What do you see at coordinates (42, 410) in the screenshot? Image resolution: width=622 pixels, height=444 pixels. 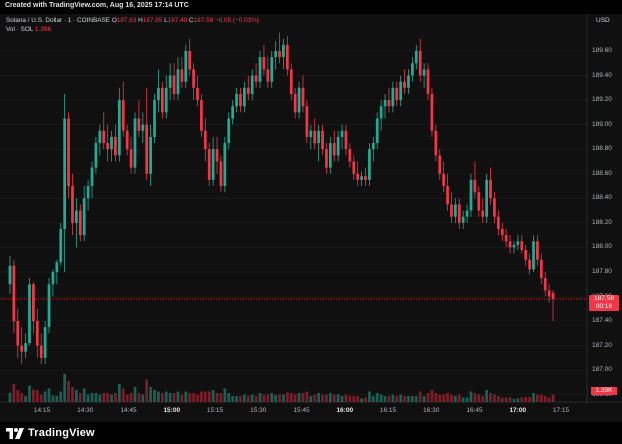 I see `time-tick: 14:15` at bounding box center [42, 410].